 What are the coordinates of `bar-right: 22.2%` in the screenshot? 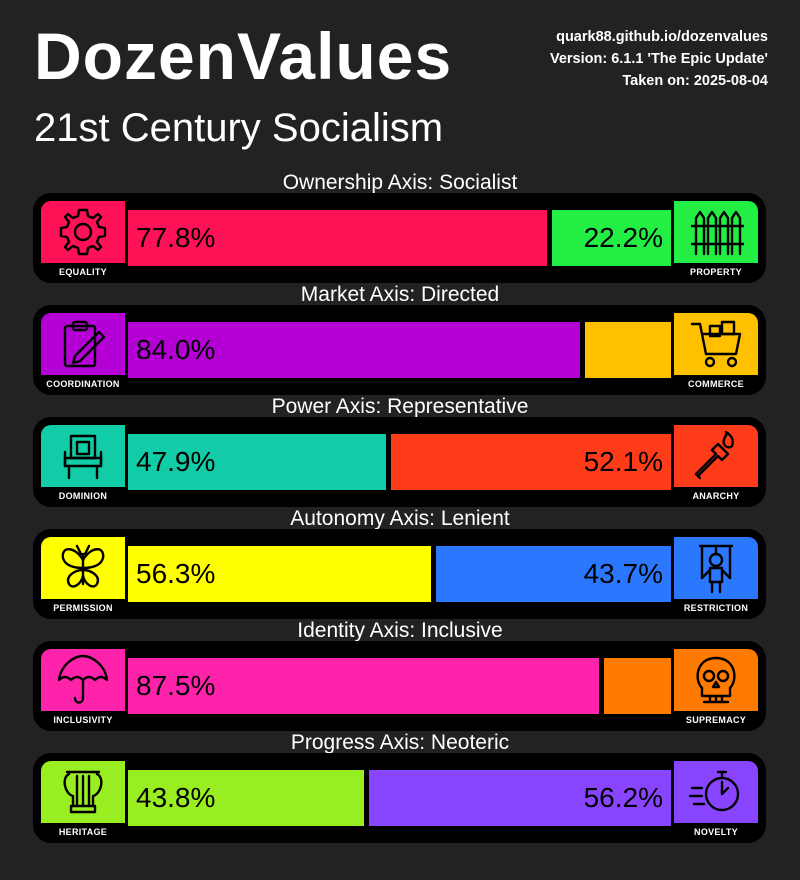 It's located at (611, 238).